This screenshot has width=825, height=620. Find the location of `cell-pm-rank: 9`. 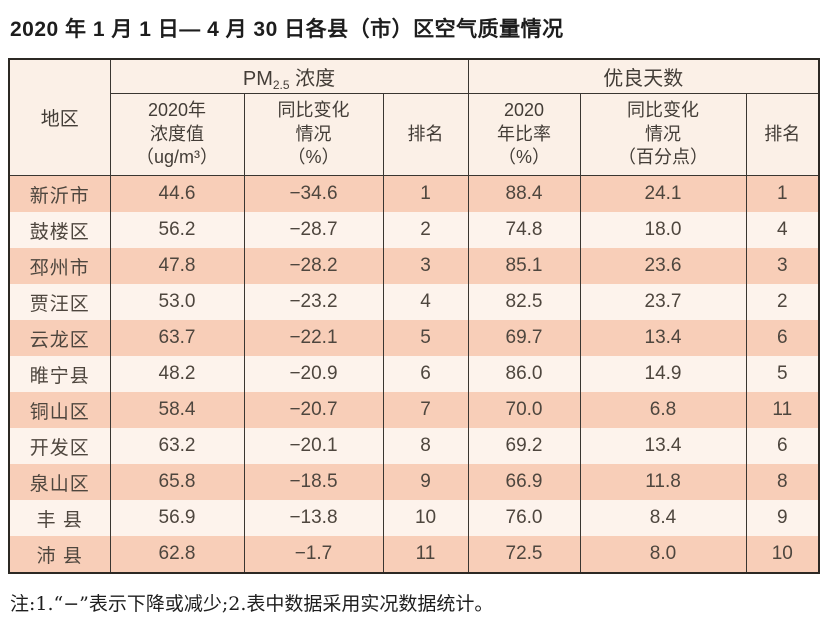

cell-pm-rank: 9 is located at coordinates (425, 482).